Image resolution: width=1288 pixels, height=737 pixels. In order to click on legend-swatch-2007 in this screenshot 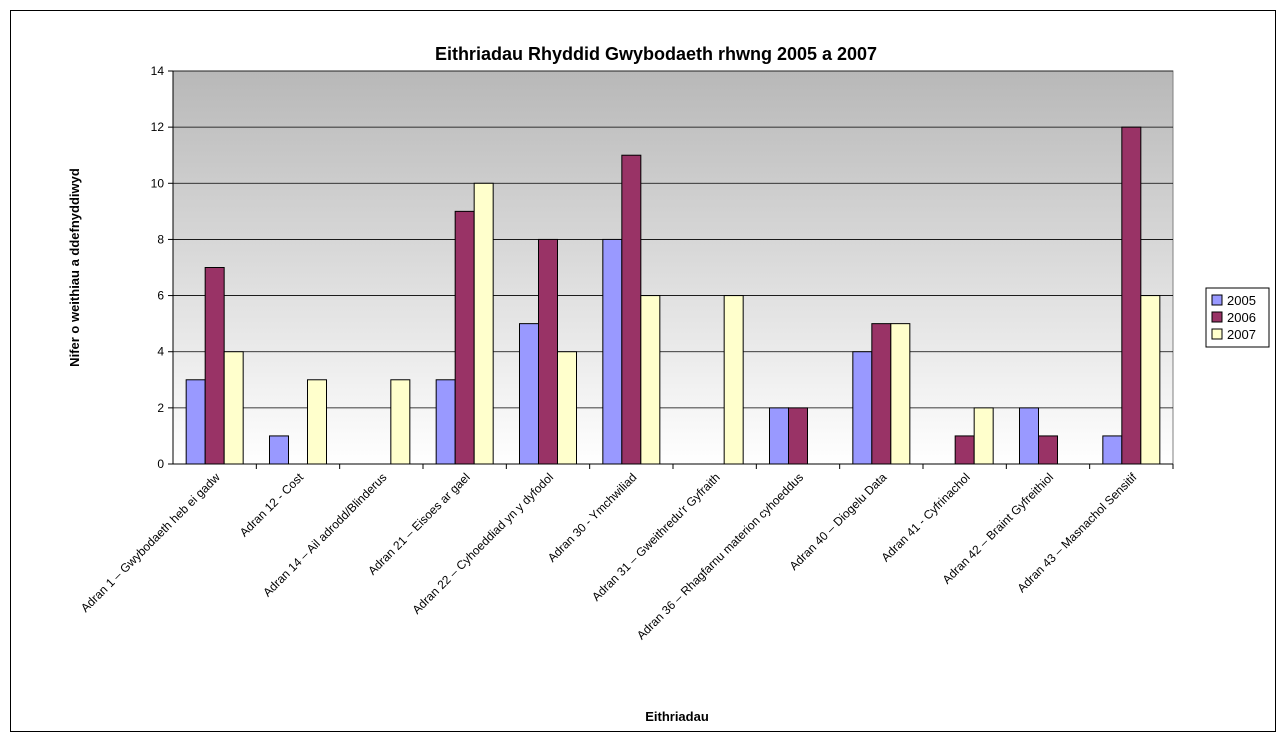, I will do `click(1217, 334)`.